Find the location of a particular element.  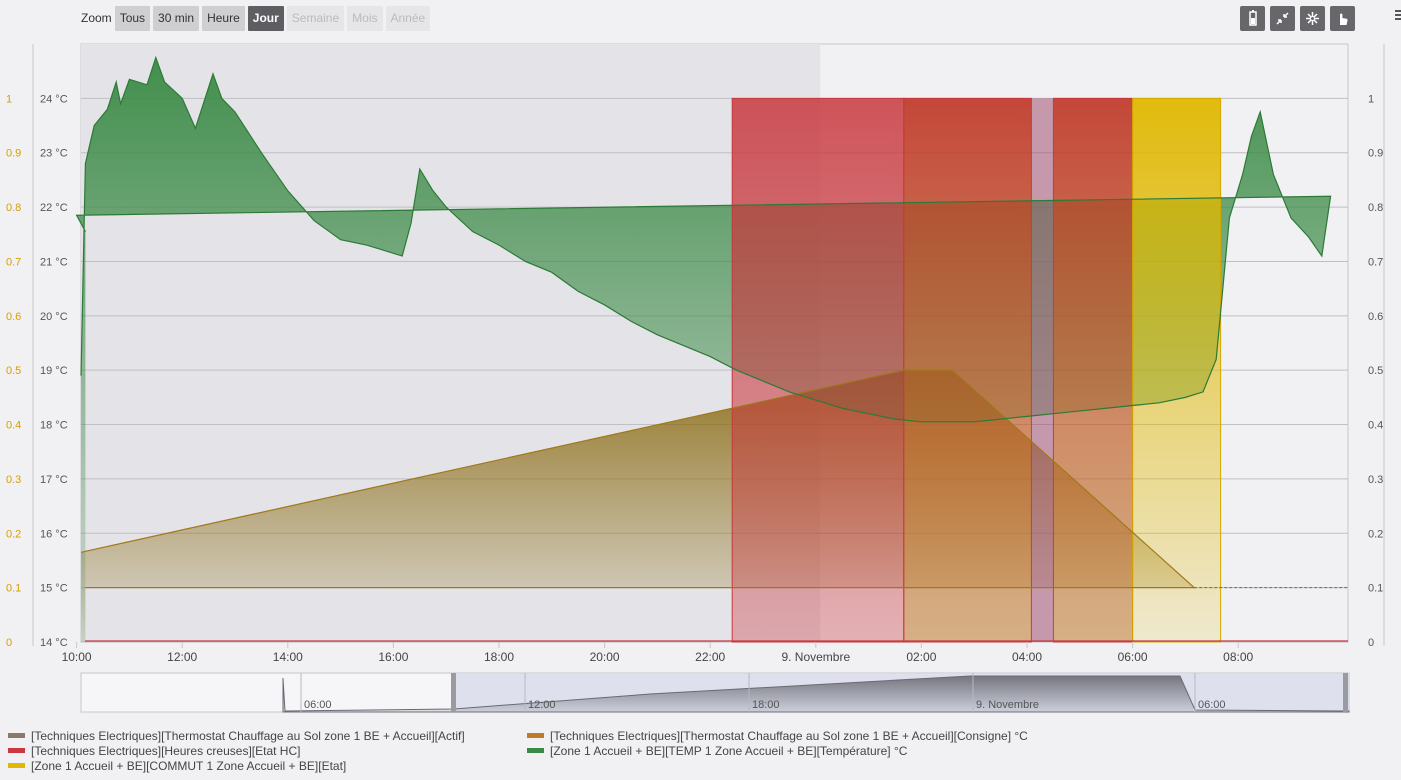

y-axis-state-left-label: 0.2 is located at coordinates (13, 534).